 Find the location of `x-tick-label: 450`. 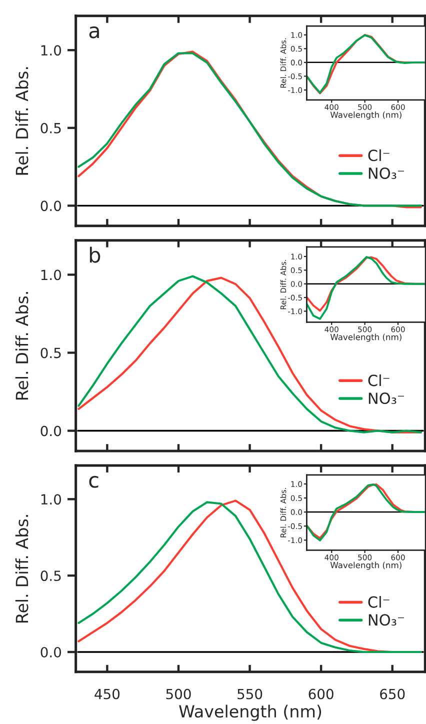

x-tick-label: 450 is located at coordinates (107, 694).